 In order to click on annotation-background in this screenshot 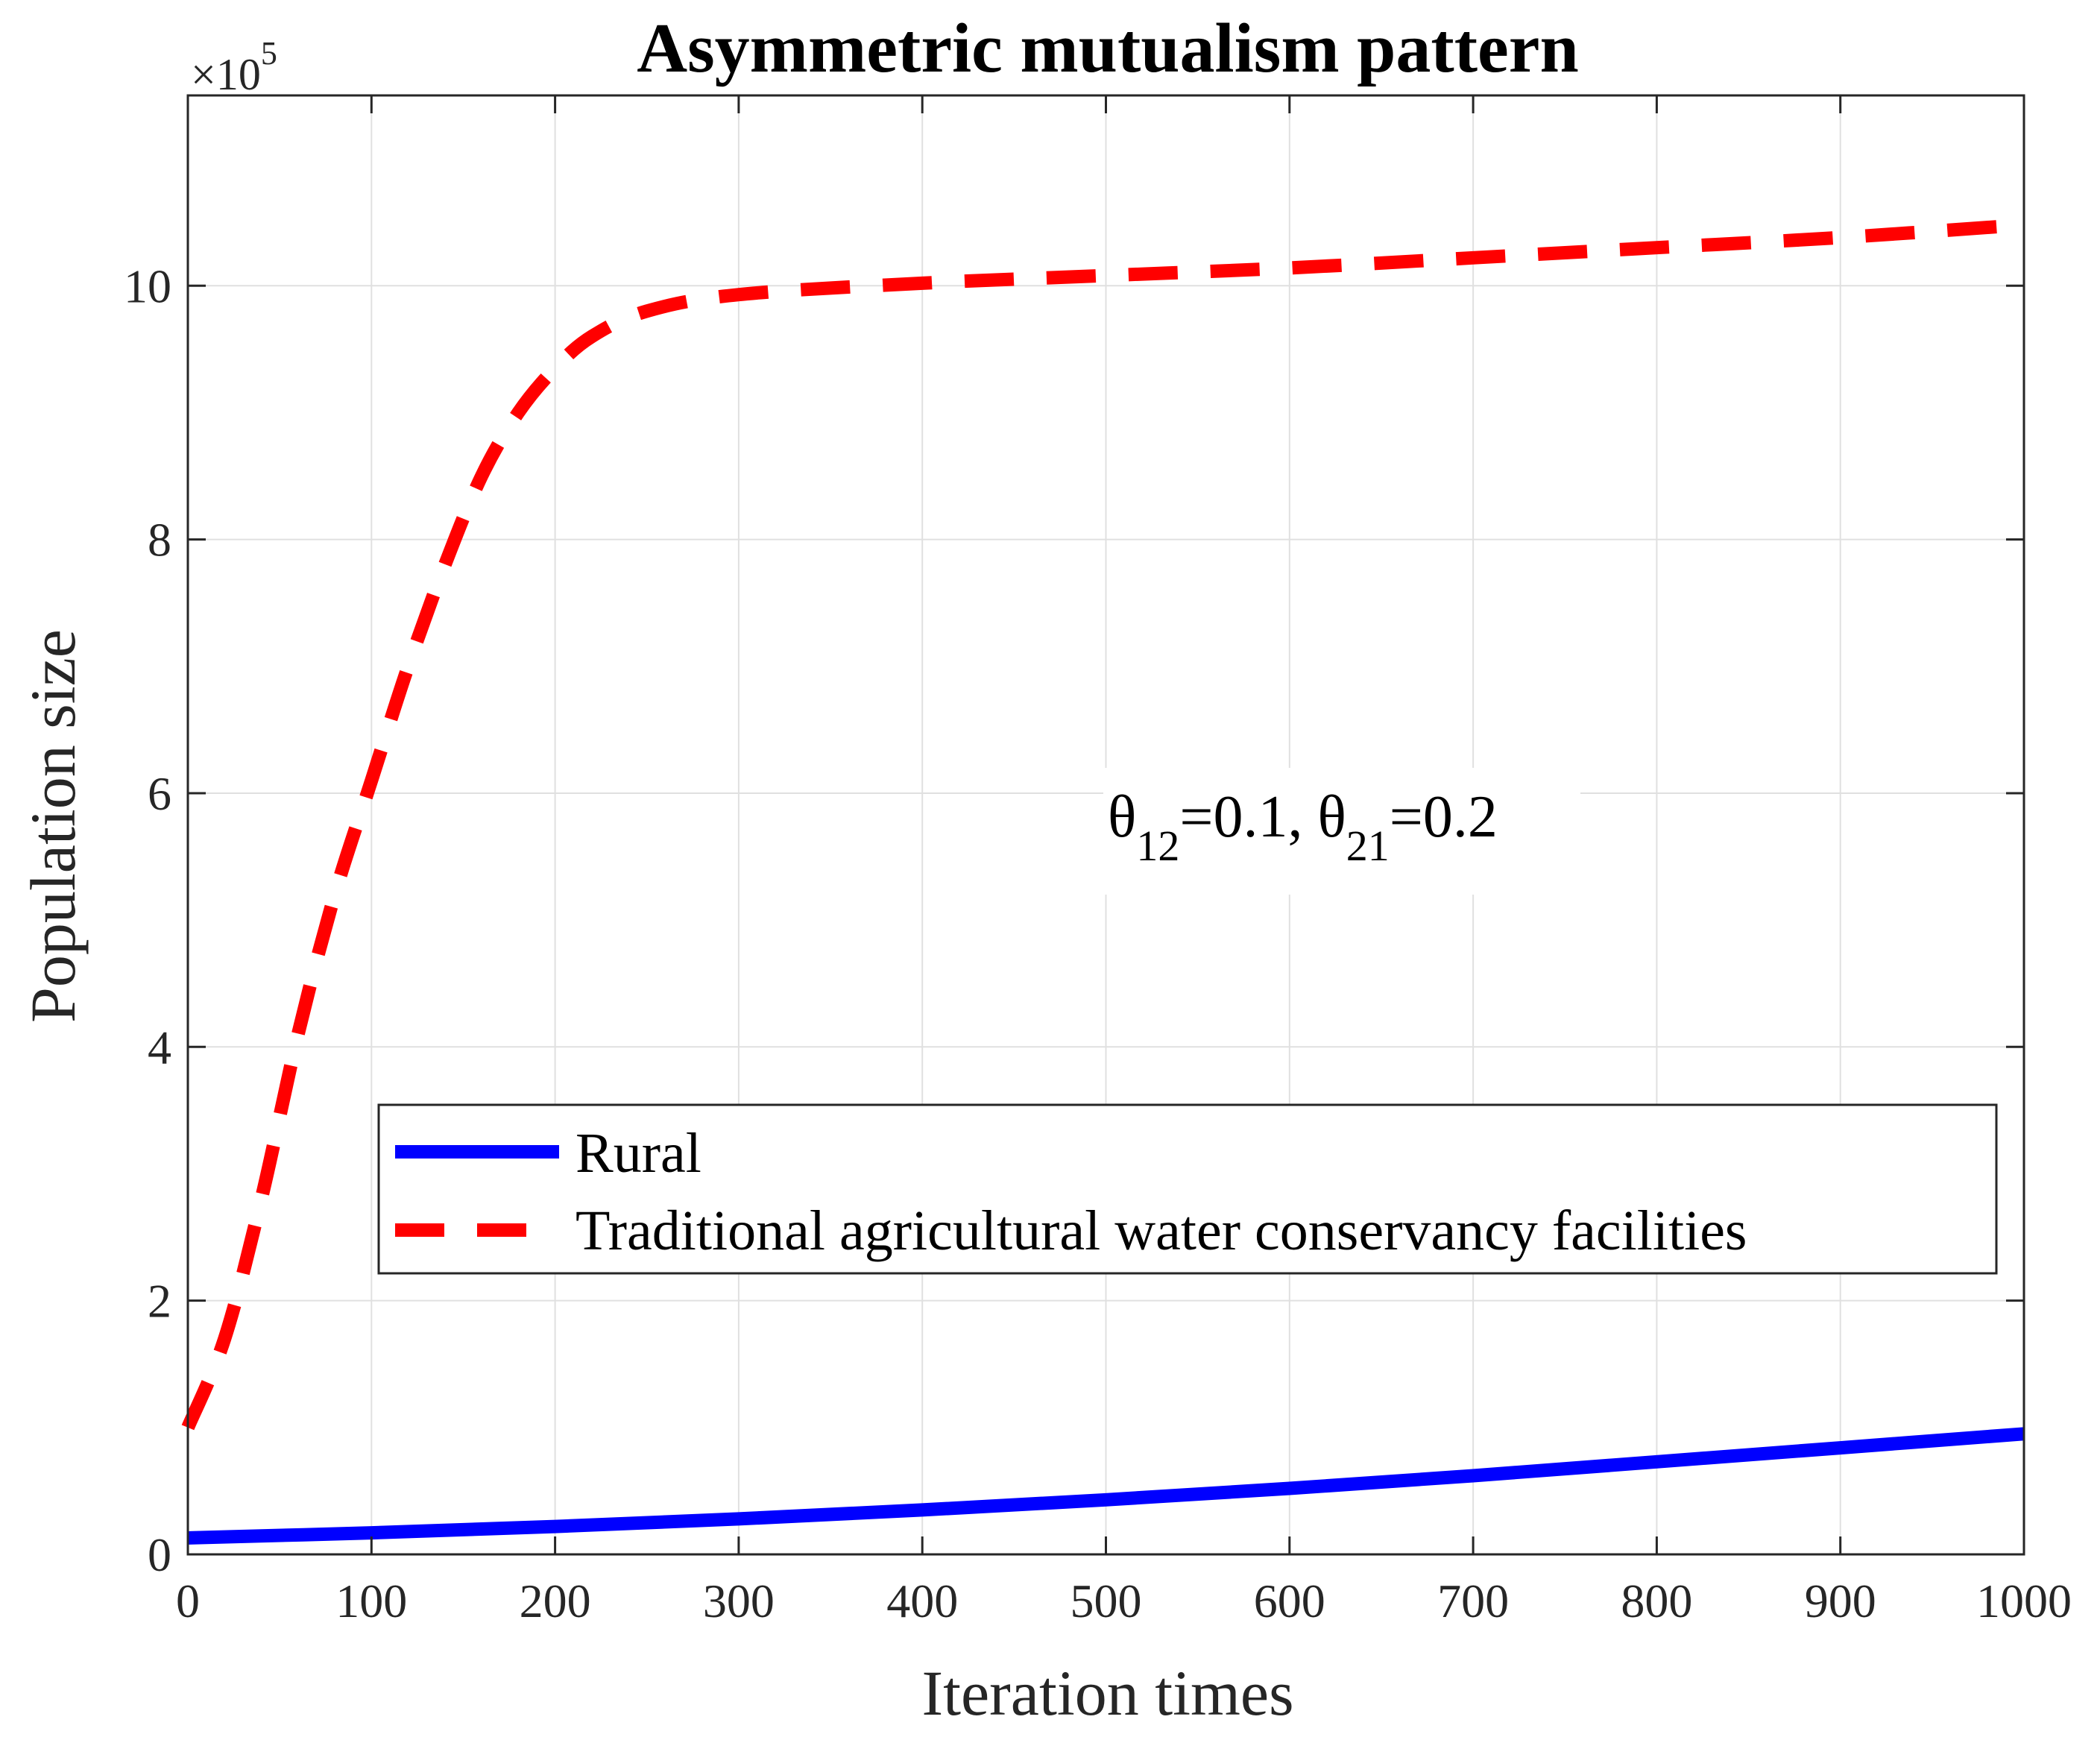, I will do `click(1341, 831)`.